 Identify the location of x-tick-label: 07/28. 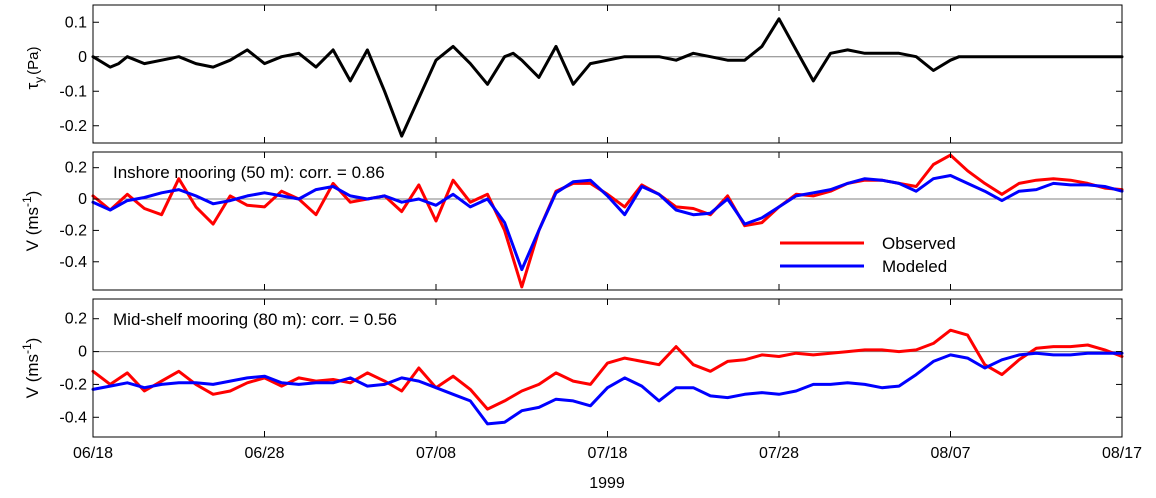
(779, 453).